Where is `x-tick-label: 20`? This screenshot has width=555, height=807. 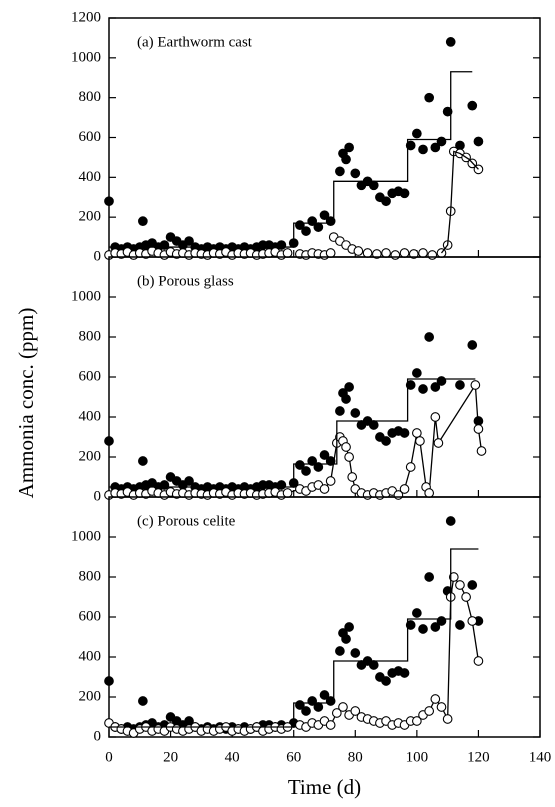
x-tick-label: 20 is located at coordinates (170, 757).